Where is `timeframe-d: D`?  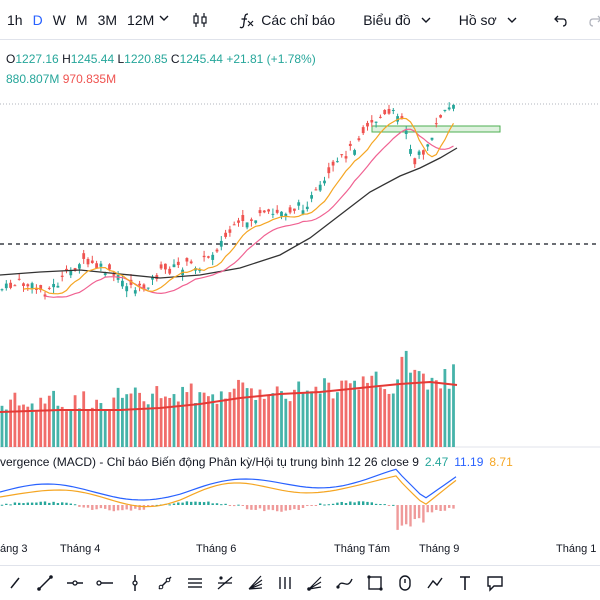 timeframe-d: D is located at coordinates (37, 19).